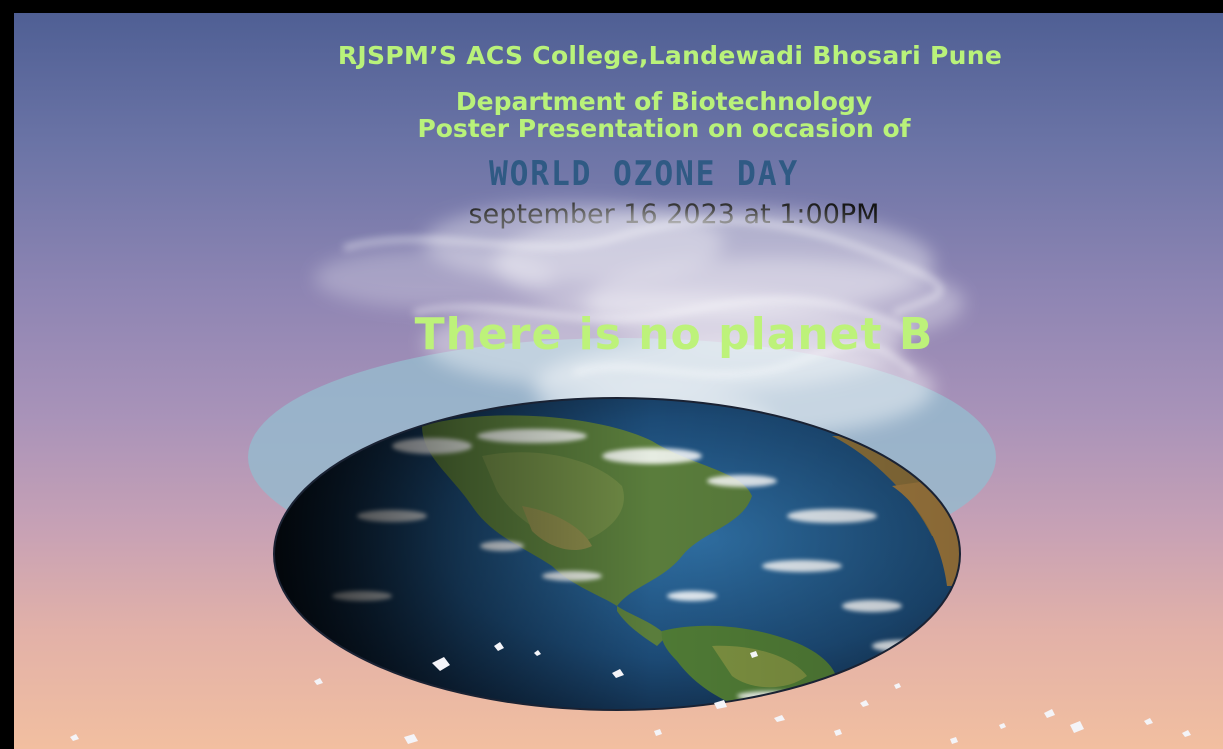  Describe the element at coordinates (664, 128) in the screenshot. I see `occasion-line: Poster Presentation on occasion of` at that location.